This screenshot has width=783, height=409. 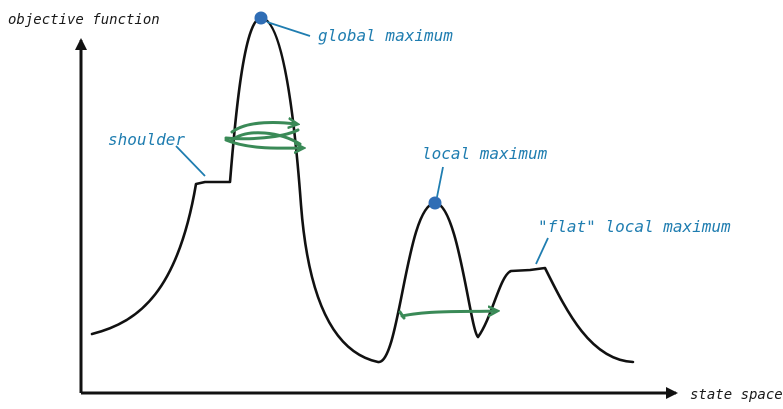 What do you see at coordinates (736, 395) in the screenshot?
I see `x-axis-label: state space` at bounding box center [736, 395].